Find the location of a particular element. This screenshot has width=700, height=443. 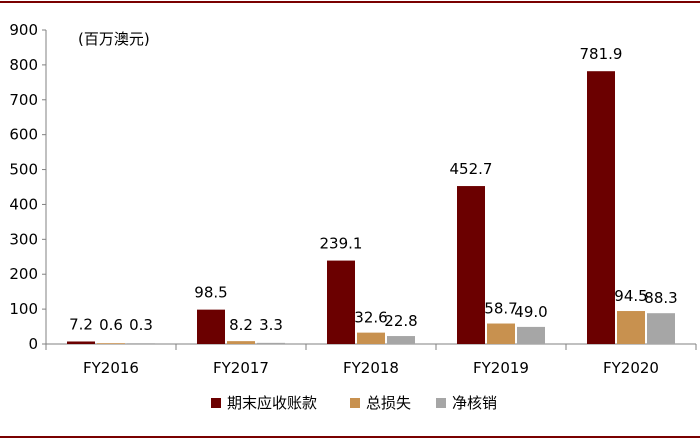

data-label: 22.8 is located at coordinates (400, 321).